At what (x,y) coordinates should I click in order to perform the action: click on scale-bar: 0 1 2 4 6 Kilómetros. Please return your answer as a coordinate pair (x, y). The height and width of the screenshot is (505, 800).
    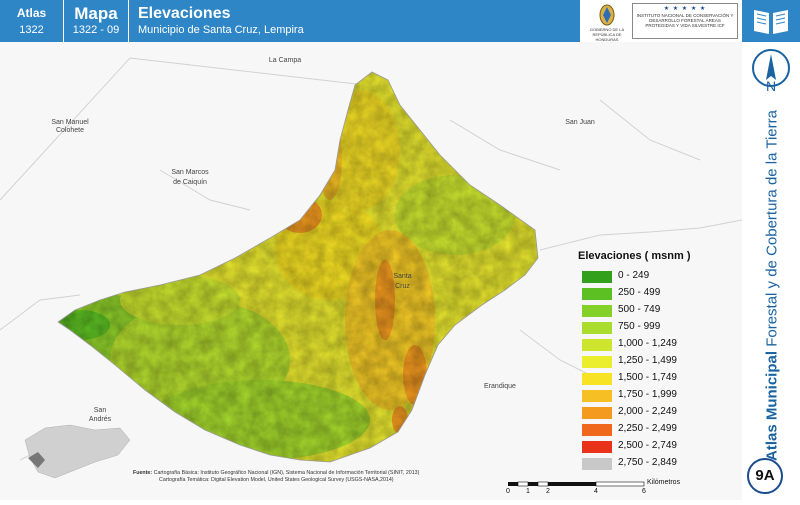
    Looking at the image, I should click on (592, 487).